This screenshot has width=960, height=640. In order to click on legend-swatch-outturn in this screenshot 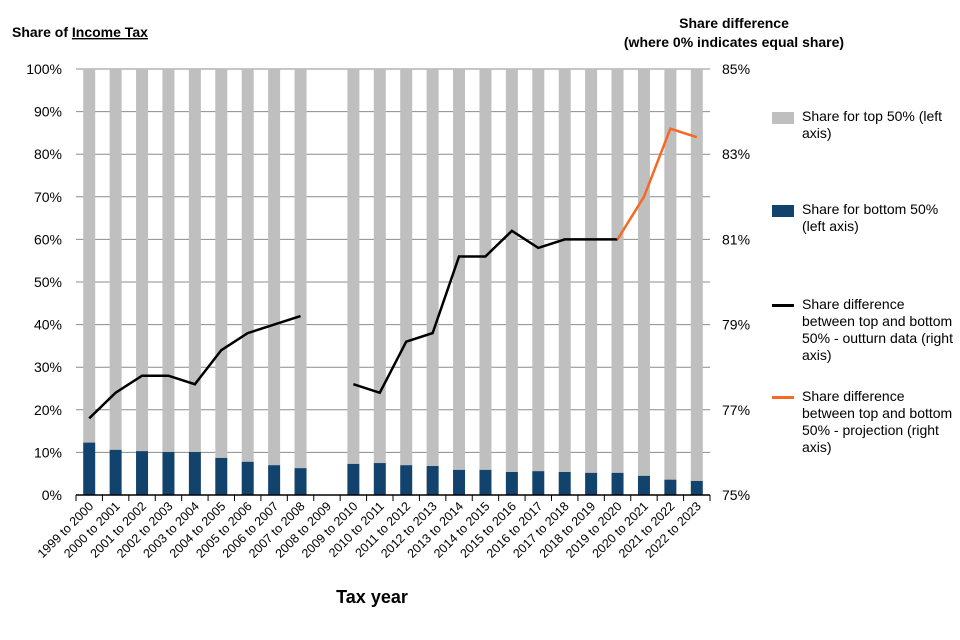, I will do `click(783, 305)`.